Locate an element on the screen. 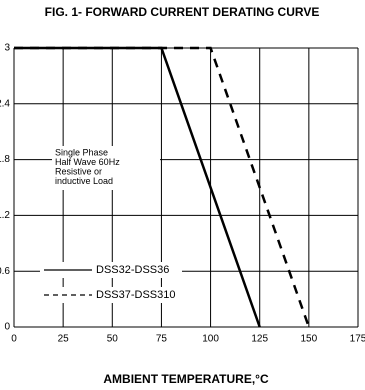 The image size is (365, 390). x-tick-label: 75 is located at coordinates (162, 339).